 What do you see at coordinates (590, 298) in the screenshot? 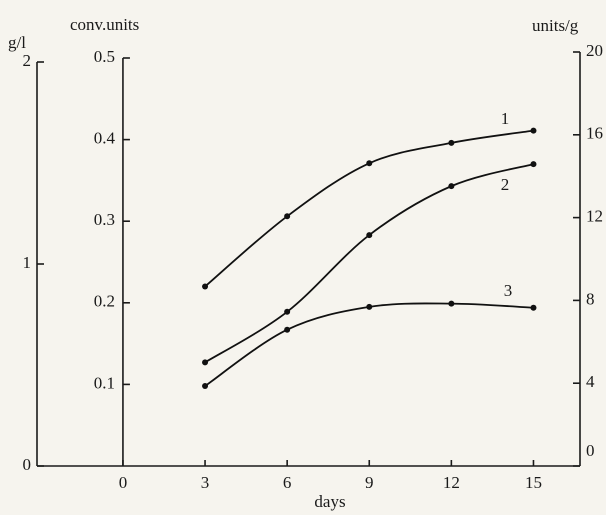
I see `y2-tick-label: 8` at bounding box center [590, 298].